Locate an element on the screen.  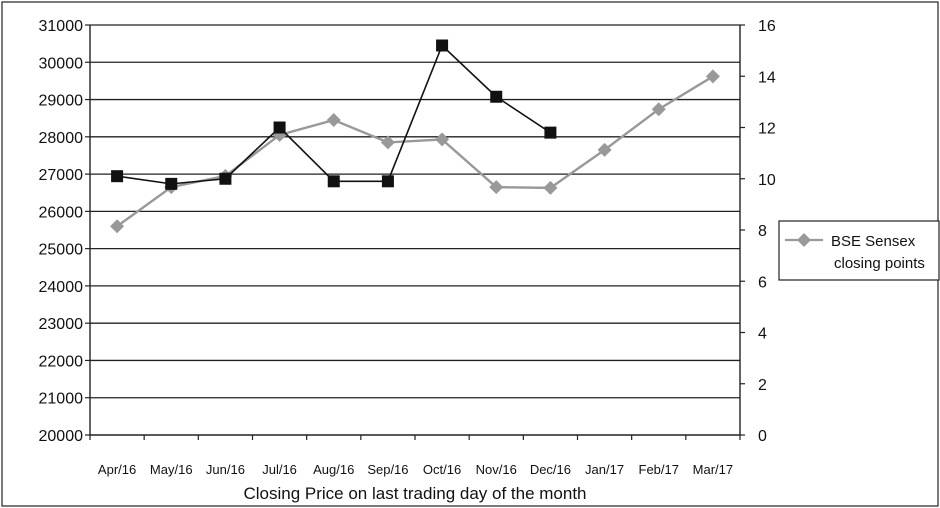
x-axis-tick-label: Nov/16 is located at coordinates (496, 469).